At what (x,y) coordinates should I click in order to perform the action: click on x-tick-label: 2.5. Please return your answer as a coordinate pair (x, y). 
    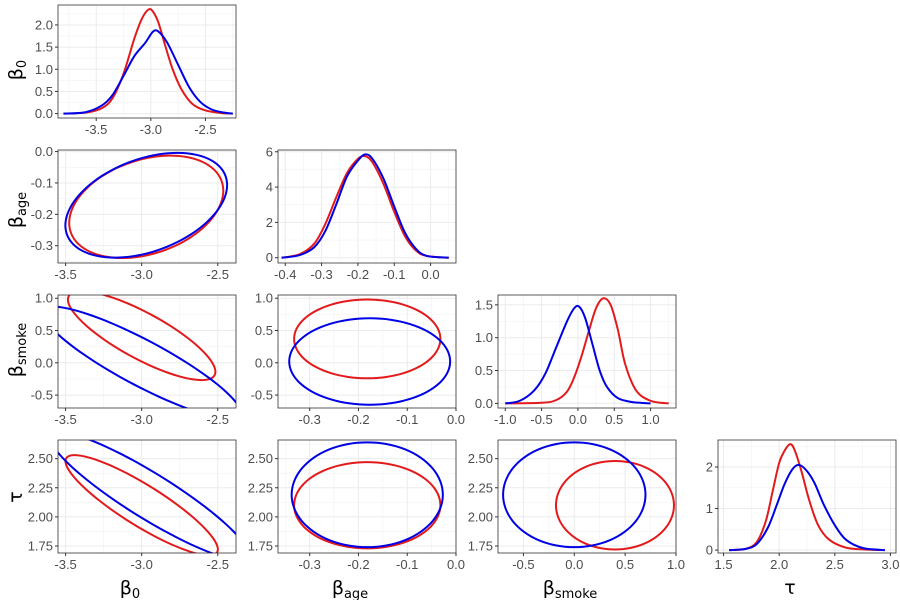
    Looking at the image, I should click on (835, 564).